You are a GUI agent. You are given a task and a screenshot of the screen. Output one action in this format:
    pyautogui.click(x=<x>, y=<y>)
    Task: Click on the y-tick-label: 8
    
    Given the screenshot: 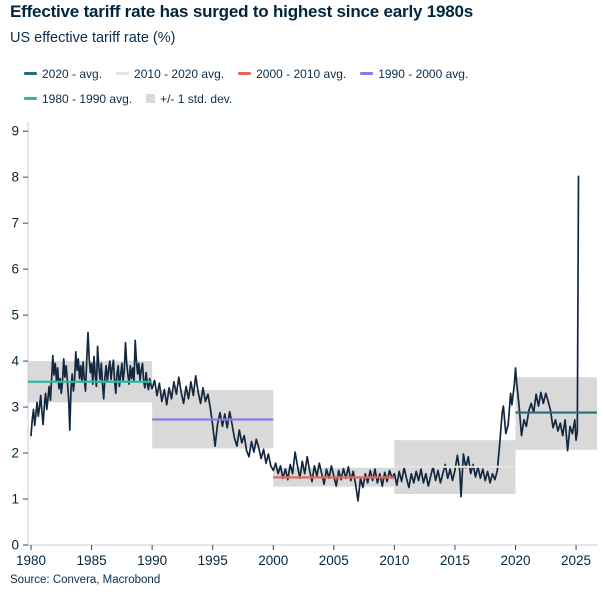 What is the action you would take?
    pyautogui.click(x=15, y=177)
    